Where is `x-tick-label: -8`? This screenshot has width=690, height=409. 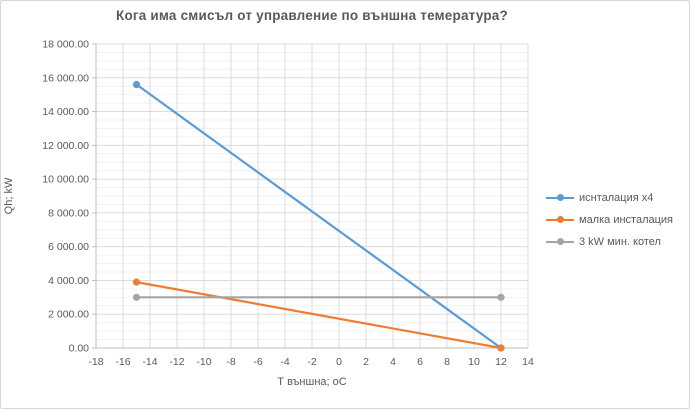
x-tick-label: -8 is located at coordinates (230, 362).